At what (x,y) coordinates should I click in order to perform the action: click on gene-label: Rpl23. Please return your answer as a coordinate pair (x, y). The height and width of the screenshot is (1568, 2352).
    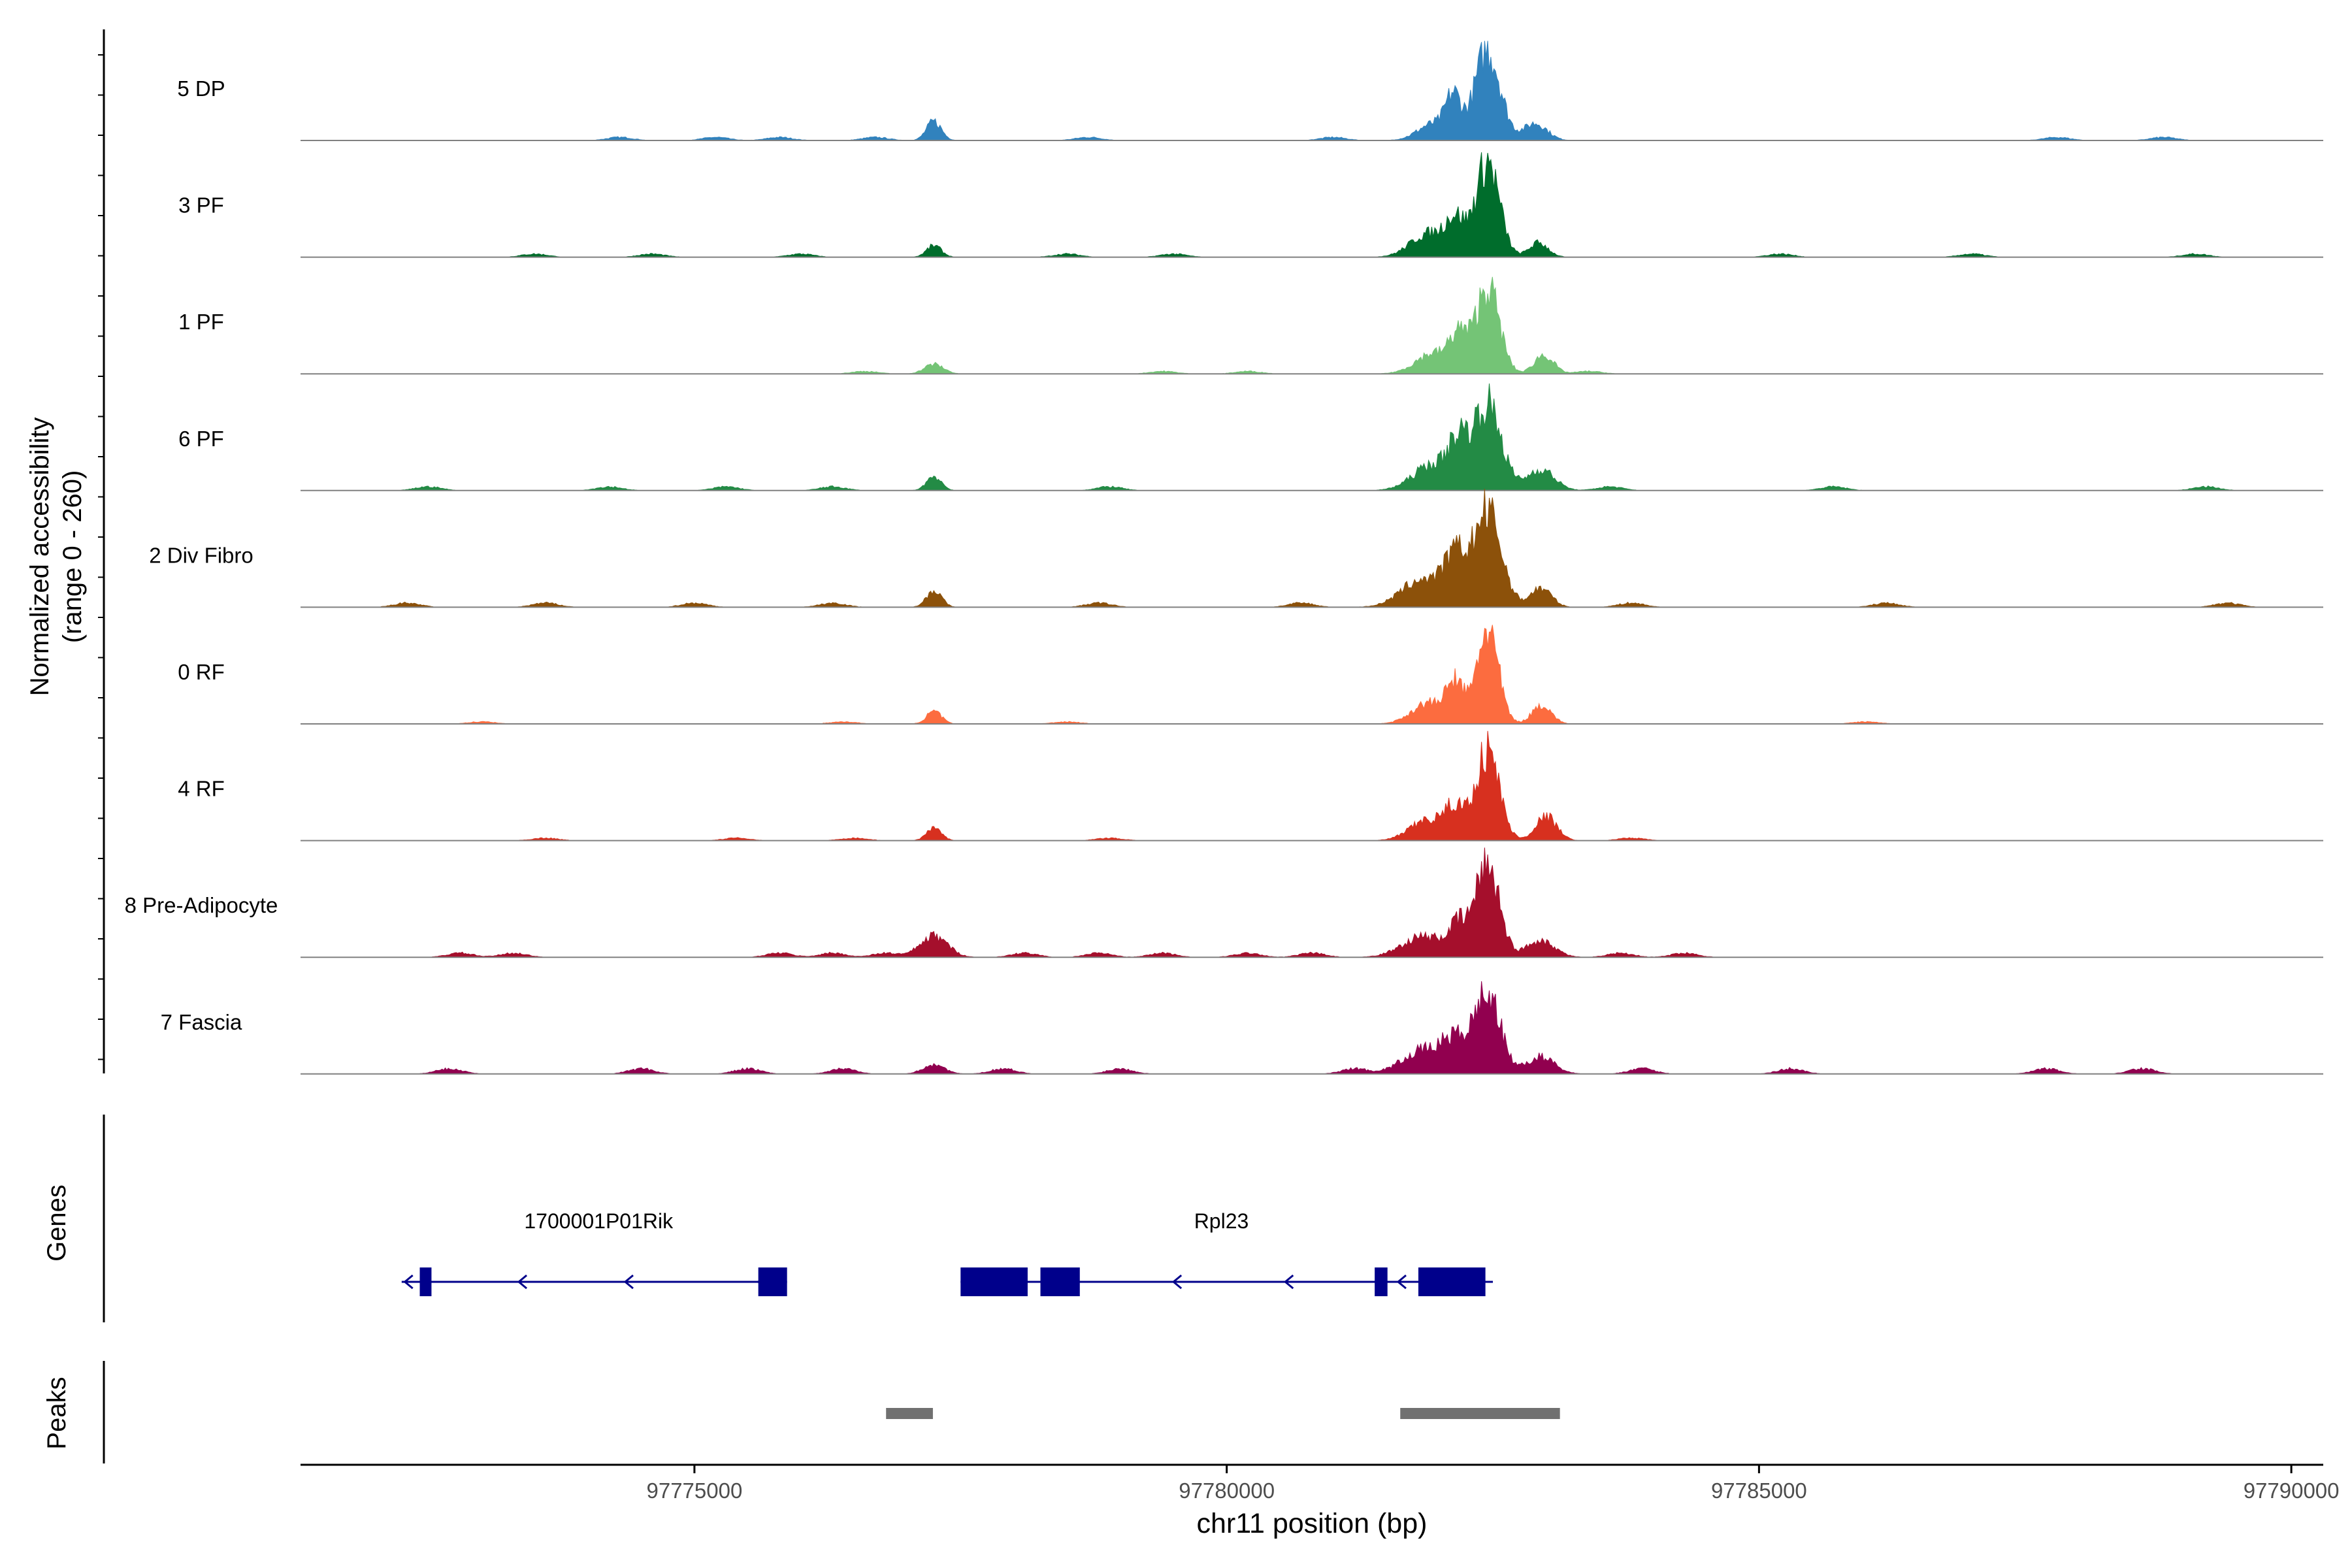
    Looking at the image, I should click on (1221, 1221).